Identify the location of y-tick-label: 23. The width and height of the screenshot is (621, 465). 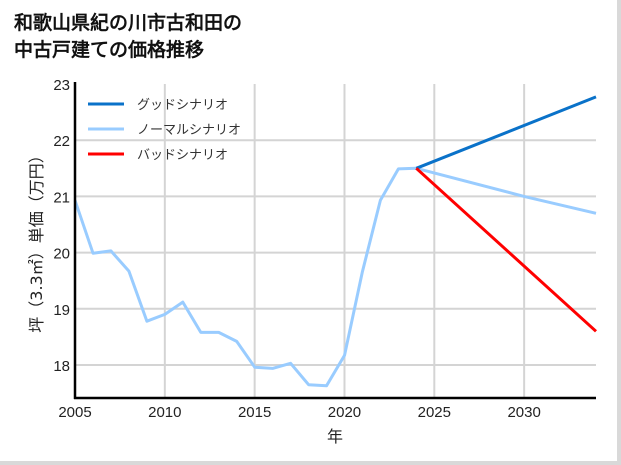
(61, 85).